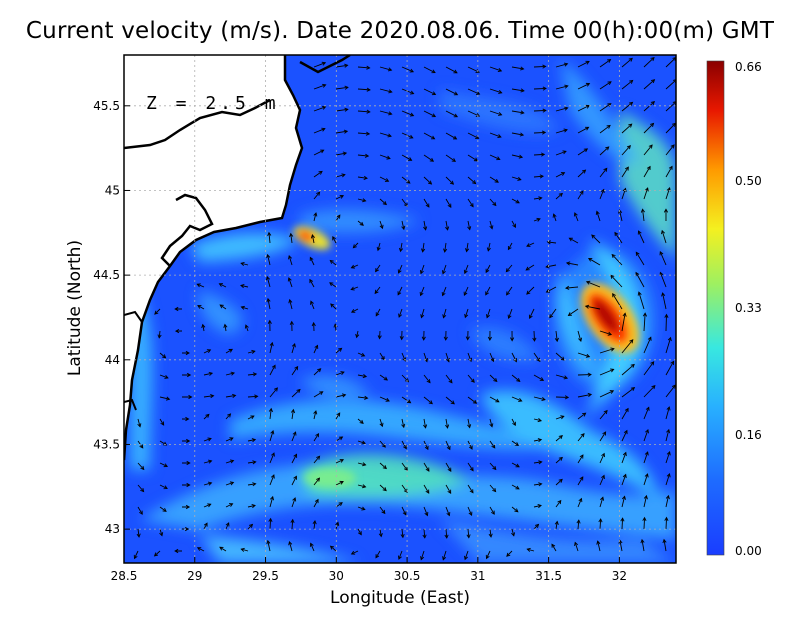 The height and width of the screenshot is (618, 800). What do you see at coordinates (400, 598) in the screenshot?
I see `x-axis-label: Longitude (East)` at bounding box center [400, 598].